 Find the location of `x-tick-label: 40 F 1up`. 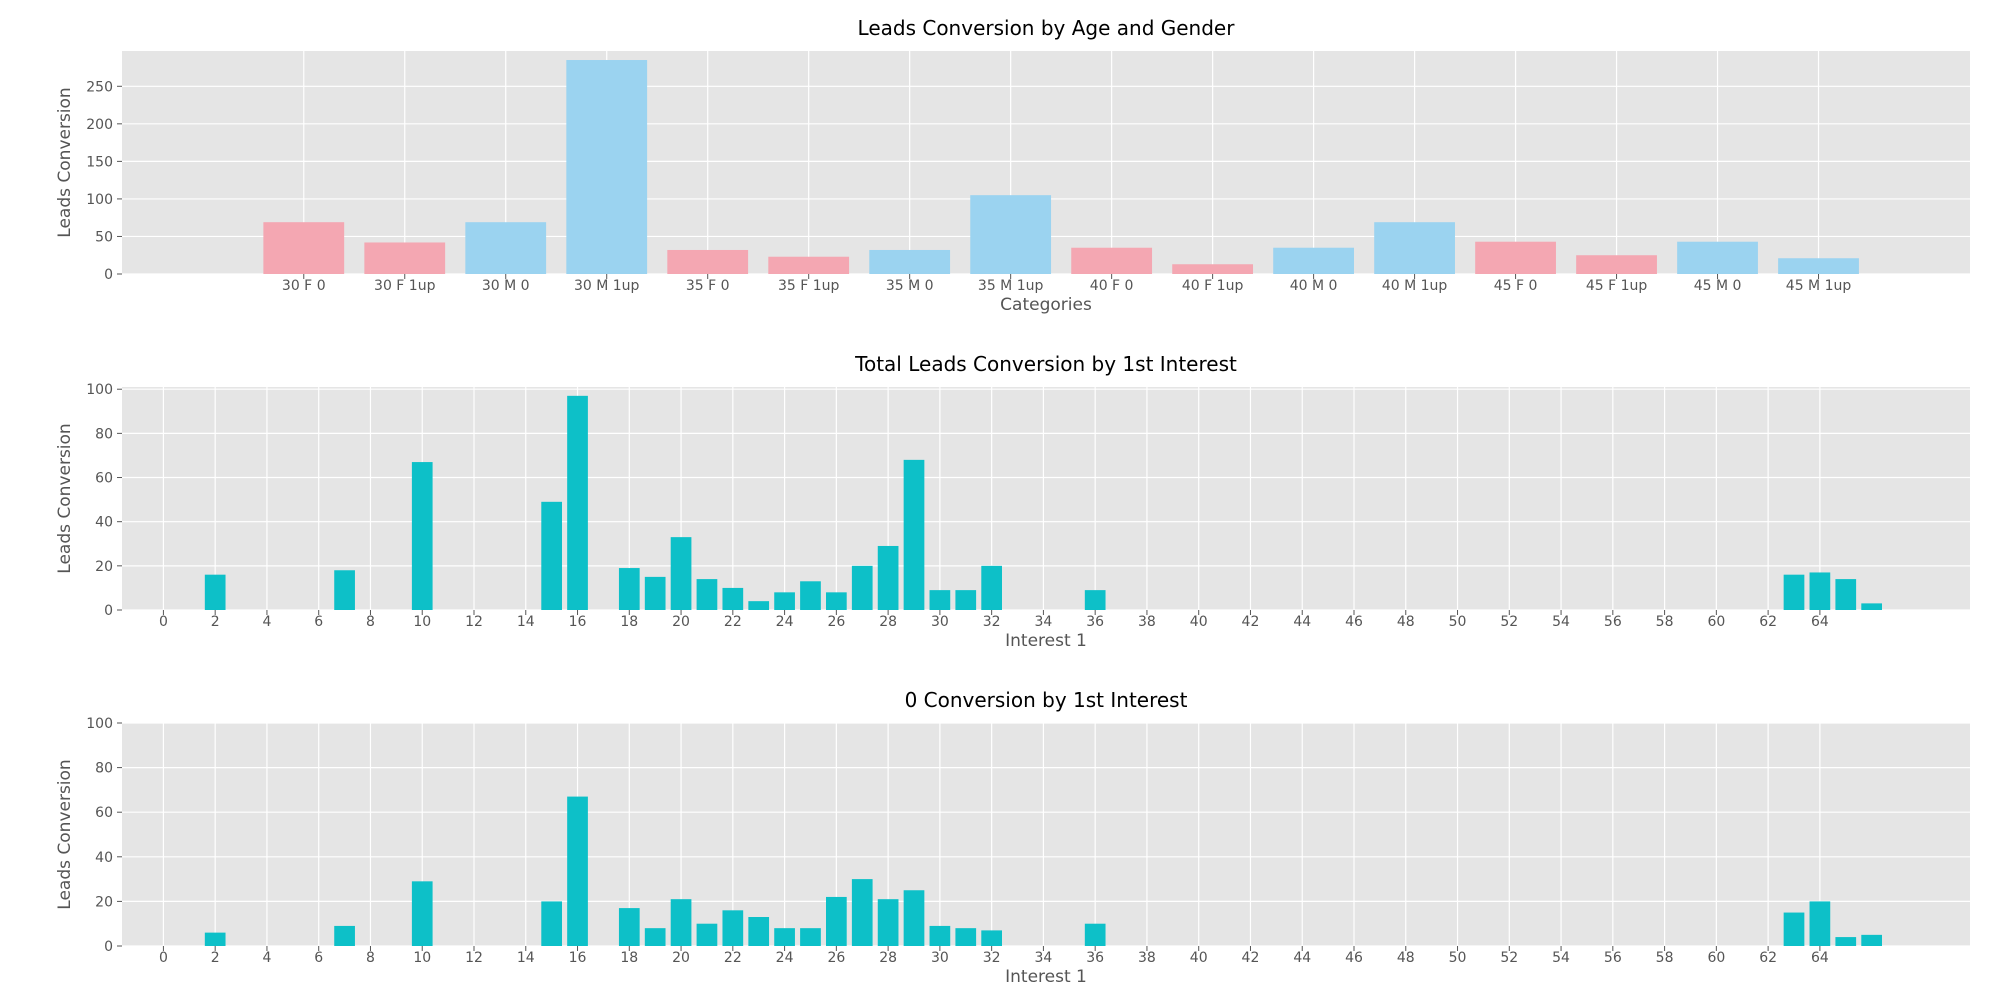

x-tick-label: 40 F 1up is located at coordinates (1213, 286).